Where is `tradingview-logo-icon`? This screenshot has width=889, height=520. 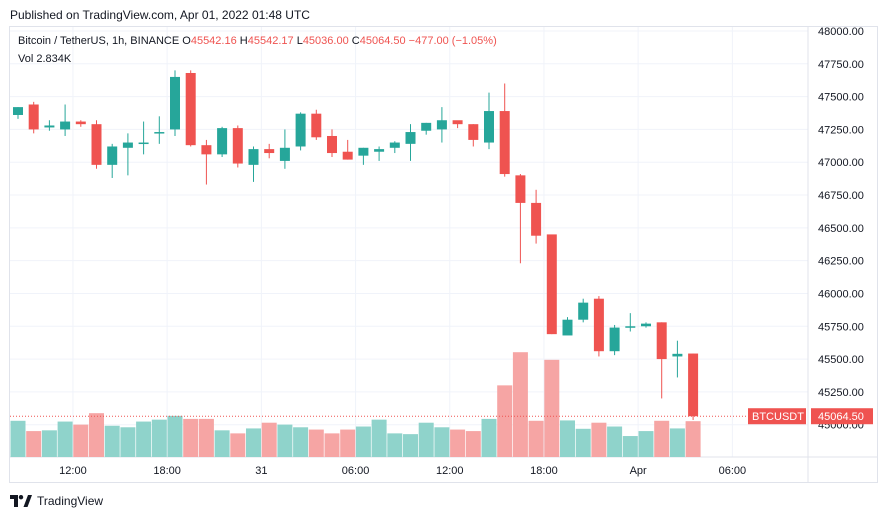 tradingview-logo-icon is located at coordinates (21, 501).